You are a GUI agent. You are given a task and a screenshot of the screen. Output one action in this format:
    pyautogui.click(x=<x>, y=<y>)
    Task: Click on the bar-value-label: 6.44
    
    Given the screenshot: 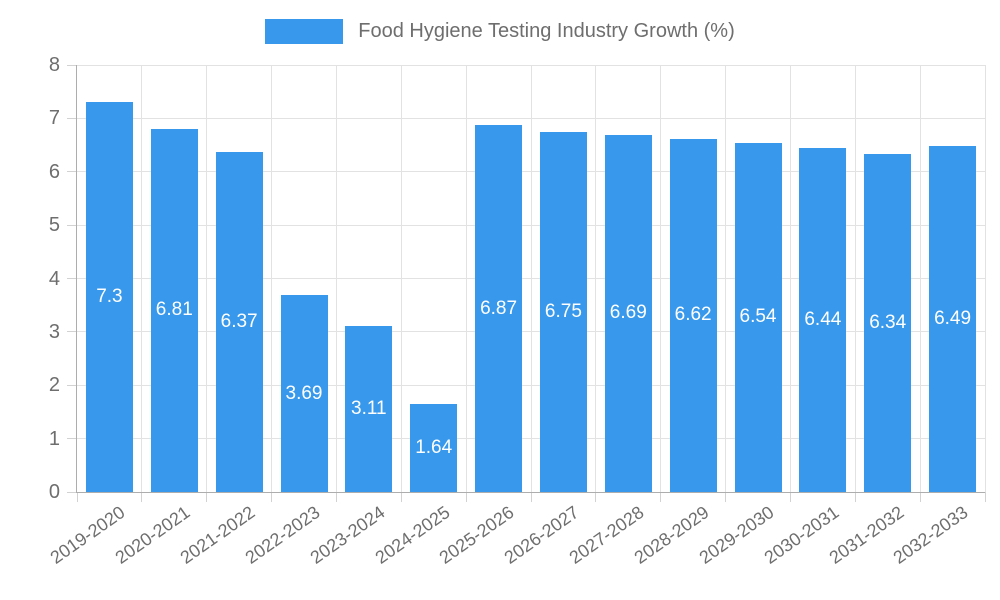 What is the action you would take?
    pyautogui.click(x=823, y=320)
    